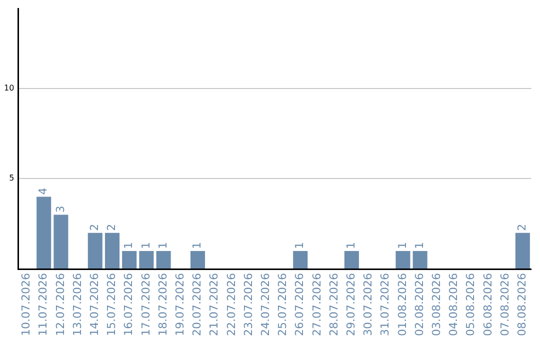  I want to click on y-tick-label: 10, so click(9, 87).